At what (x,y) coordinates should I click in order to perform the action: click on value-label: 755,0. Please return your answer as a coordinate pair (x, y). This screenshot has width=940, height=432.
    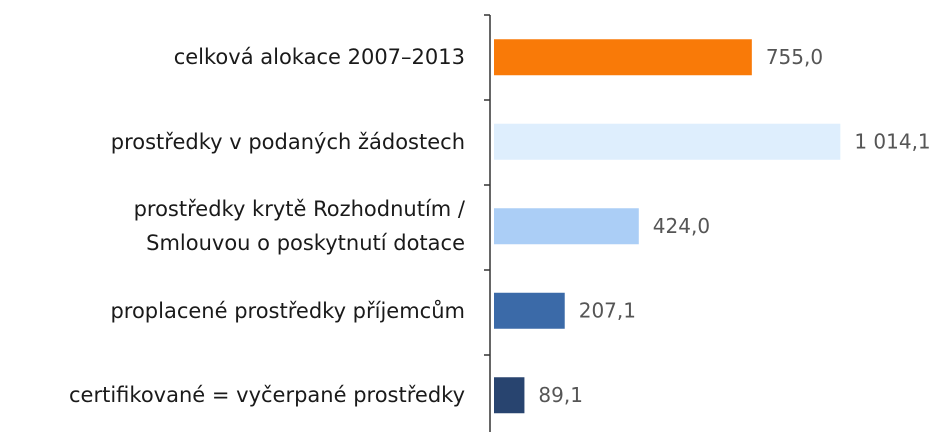
    Looking at the image, I should click on (794, 57).